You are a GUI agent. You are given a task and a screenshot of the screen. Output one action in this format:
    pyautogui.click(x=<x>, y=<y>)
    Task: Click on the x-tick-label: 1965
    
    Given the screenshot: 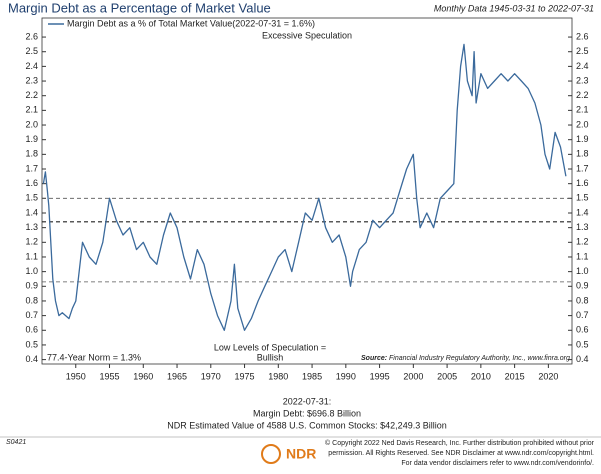 What is the action you would take?
    pyautogui.click(x=177, y=376)
    